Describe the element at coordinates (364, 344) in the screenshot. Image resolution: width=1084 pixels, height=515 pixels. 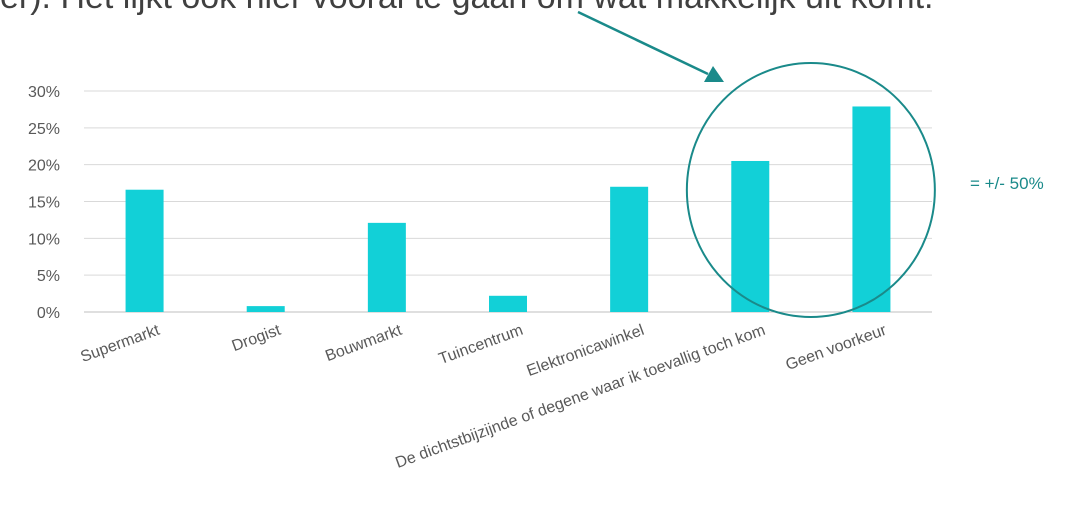
I see `category-label: Bouwmarkt` at that location.